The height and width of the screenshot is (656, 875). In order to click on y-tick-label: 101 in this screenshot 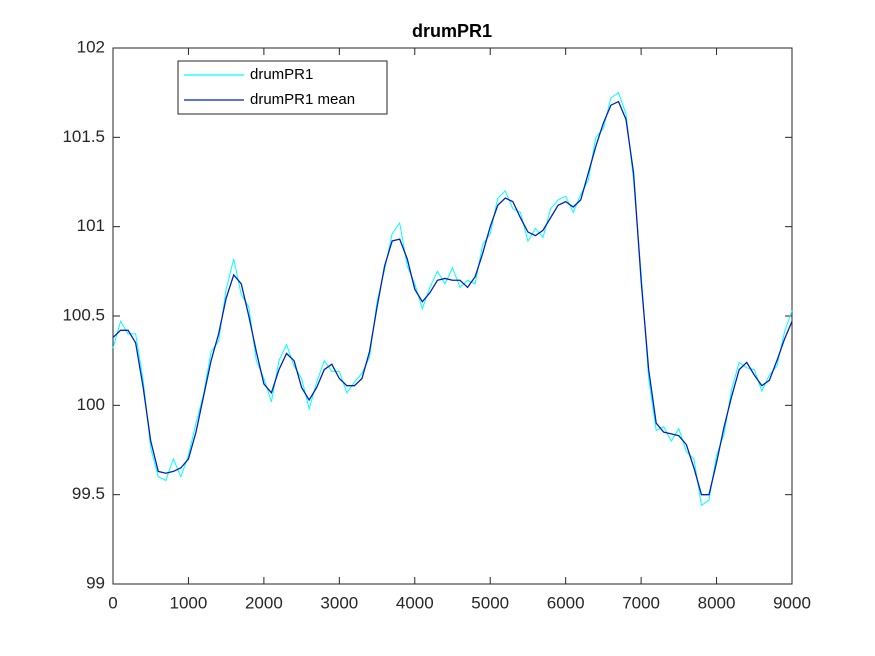, I will do `click(91, 225)`.